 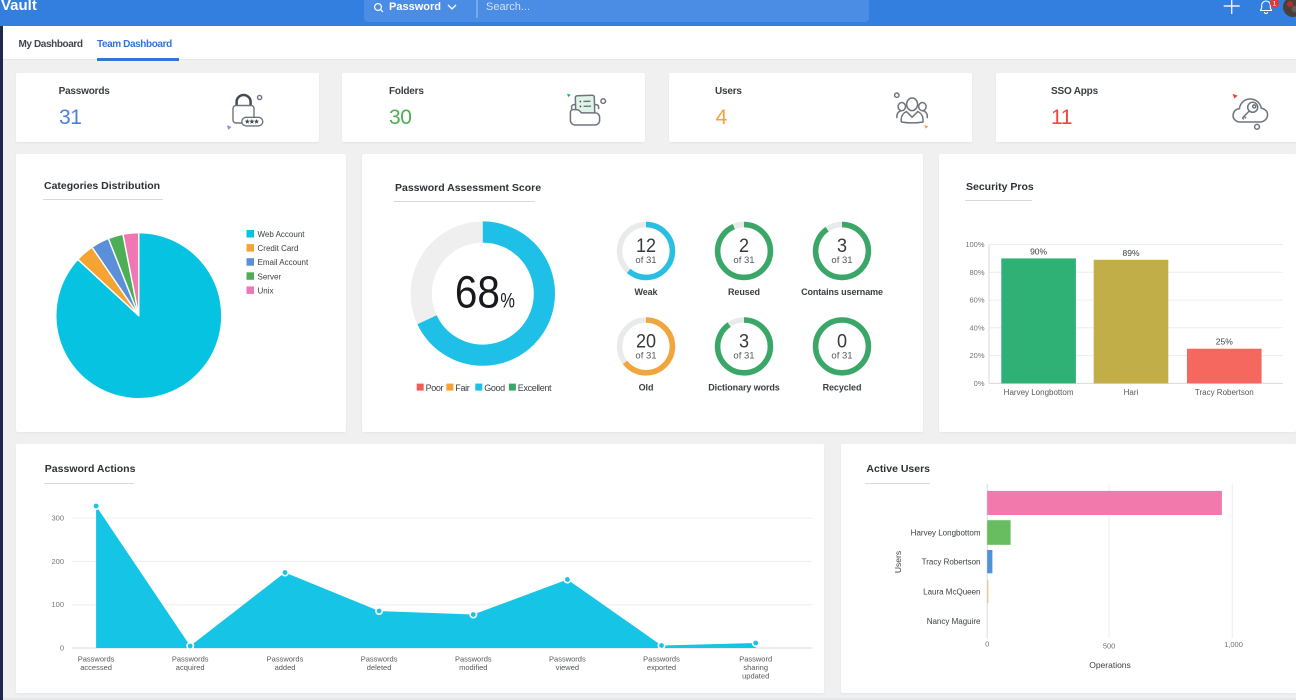 I want to click on svg-text: 20, so click(x=646, y=341).